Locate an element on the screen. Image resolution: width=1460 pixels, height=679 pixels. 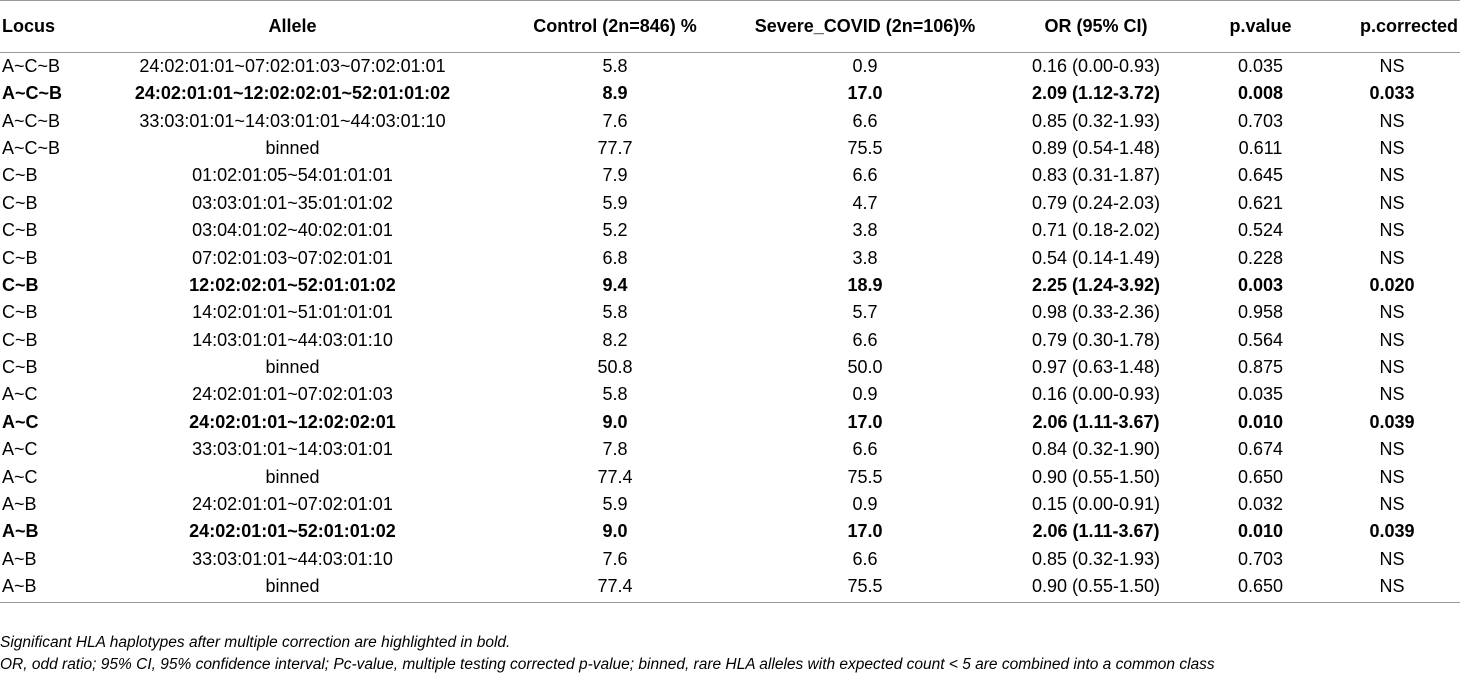
cell-p-value: 0.621 is located at coordinates (1260, 202).